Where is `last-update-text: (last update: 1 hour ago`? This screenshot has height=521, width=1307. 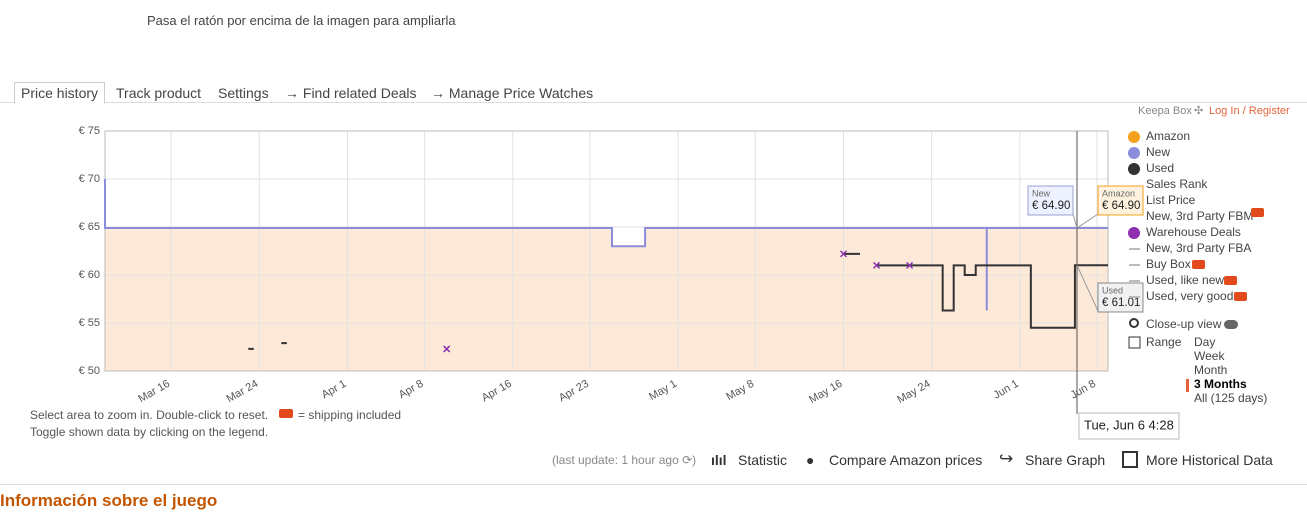
last-update-text: (last update: 1 hour ago is located at coordinates (615, 460).